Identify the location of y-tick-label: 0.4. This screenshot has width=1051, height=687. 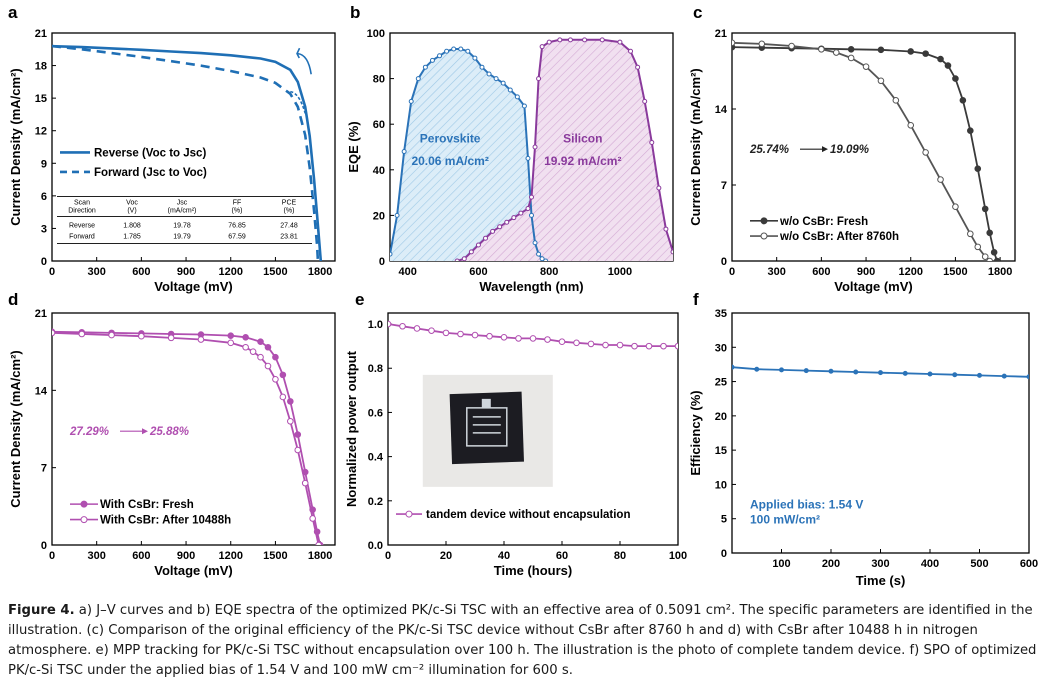
(376, 458).